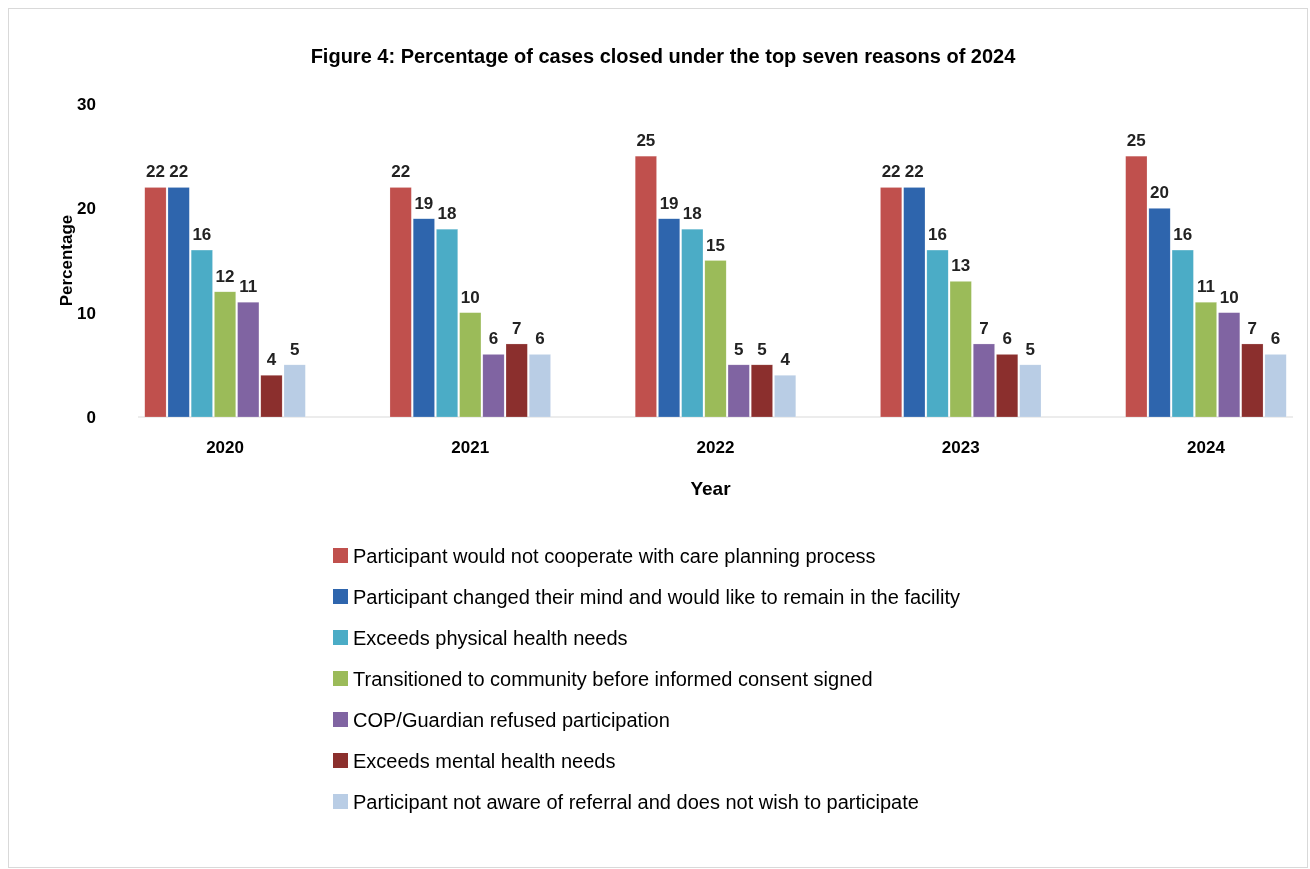 Image resolution: width=1310 pixels, height=869 pixels. Describe the element at coordinates (484, 761) in the screenshot. I see `legend-label: Exceeds mental health needs` at that location.